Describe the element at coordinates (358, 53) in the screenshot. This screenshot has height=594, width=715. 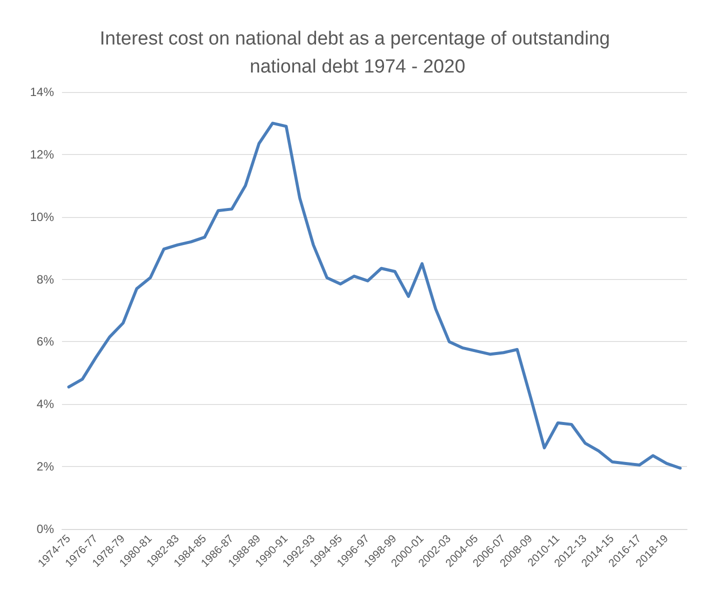
I see `chart-title: Interest cost on national debt as a percentage of outstanding national debt 1974 - 2020` at that location.